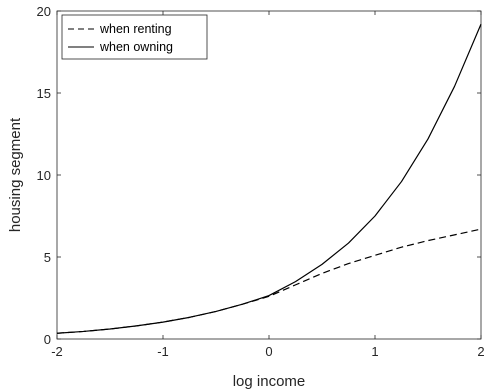  I want to click on y-tick-label: 15, so click(44, 93).